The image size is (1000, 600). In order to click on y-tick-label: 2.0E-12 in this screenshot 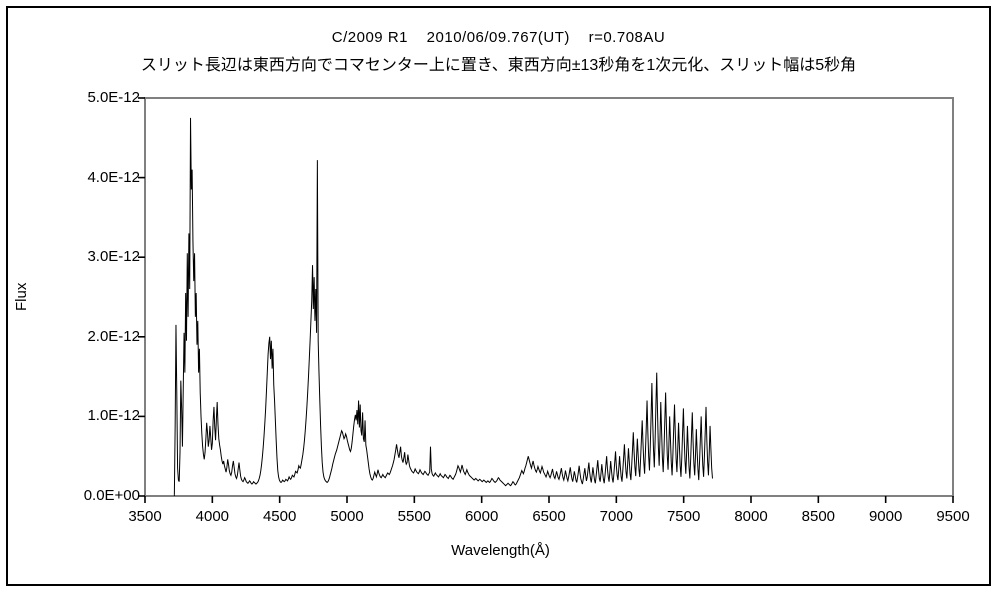, I will do `click(113, 336)`.